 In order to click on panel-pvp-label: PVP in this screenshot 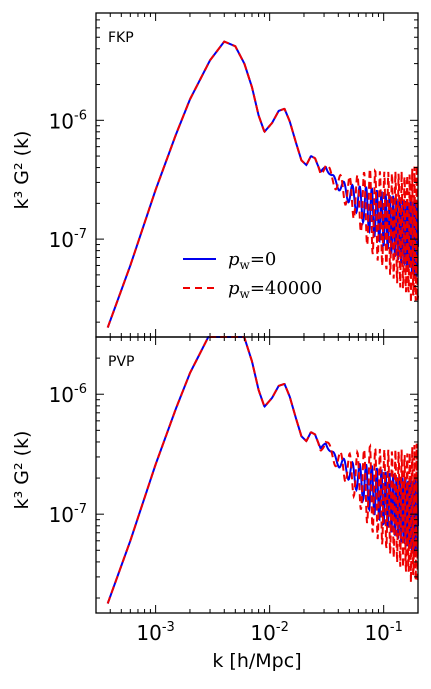, I will do `click(121, 362)`.